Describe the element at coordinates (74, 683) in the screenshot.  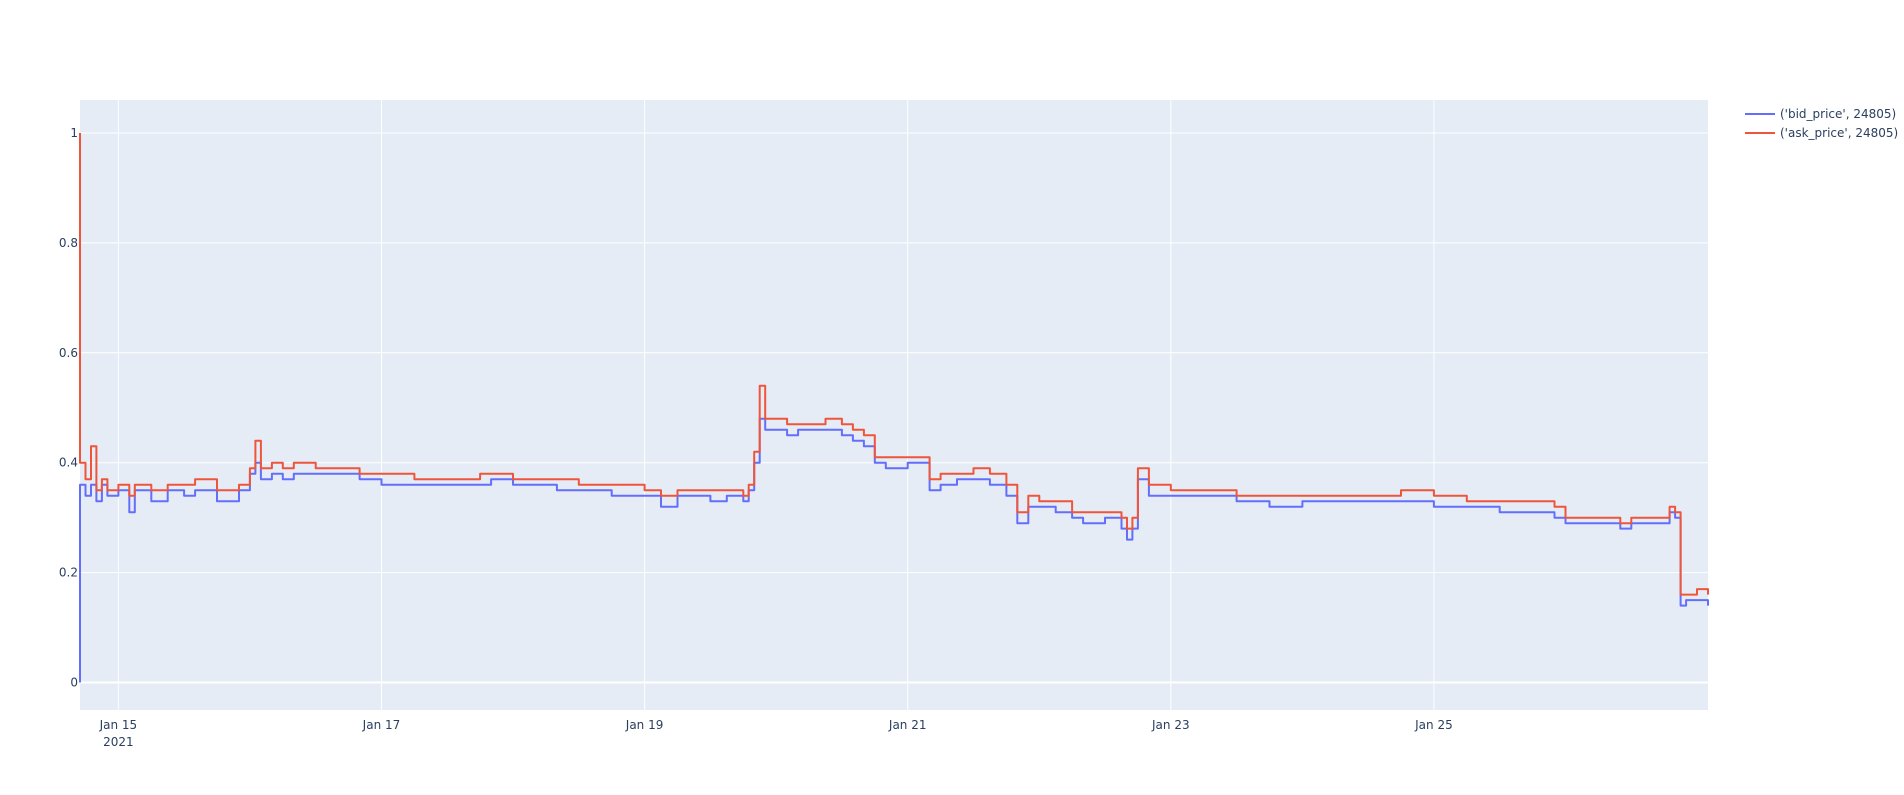
I see `y-tick-label-0: 0` at that location.